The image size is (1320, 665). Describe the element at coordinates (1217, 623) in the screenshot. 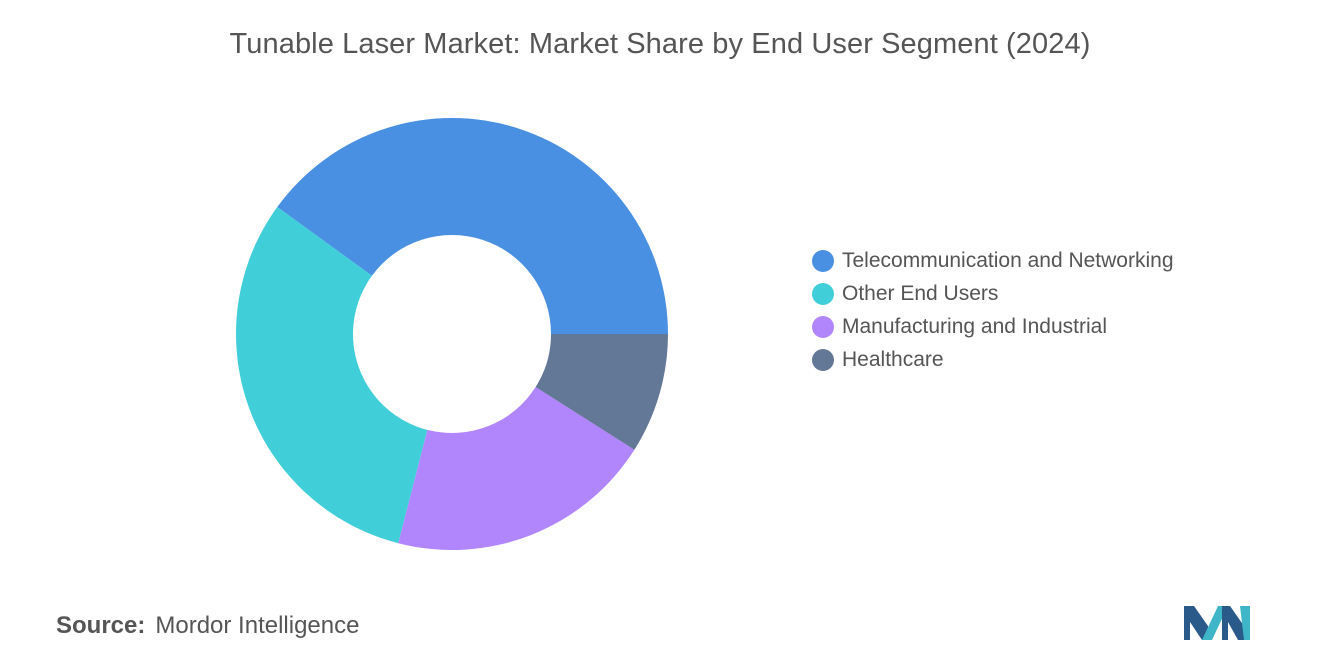

I see `mordor-logo-icon` at that location.